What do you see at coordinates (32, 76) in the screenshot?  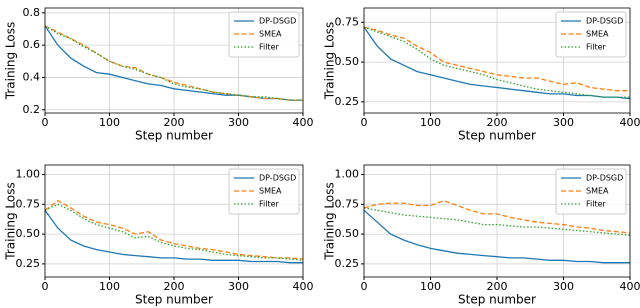 I see `y-tick-label: 0.4` at bounding box center [32, 76].